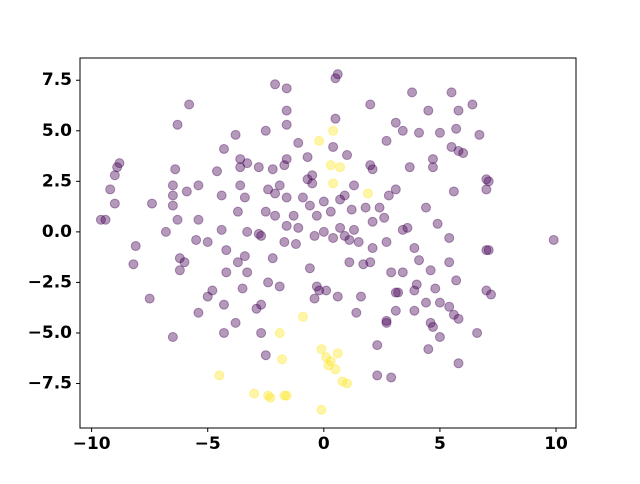 The image size is (640, 484). What do you see at coordinates (208, 444) in the screenshot?
I see `x-tick-label: −5` at bounding box center [208, 444].